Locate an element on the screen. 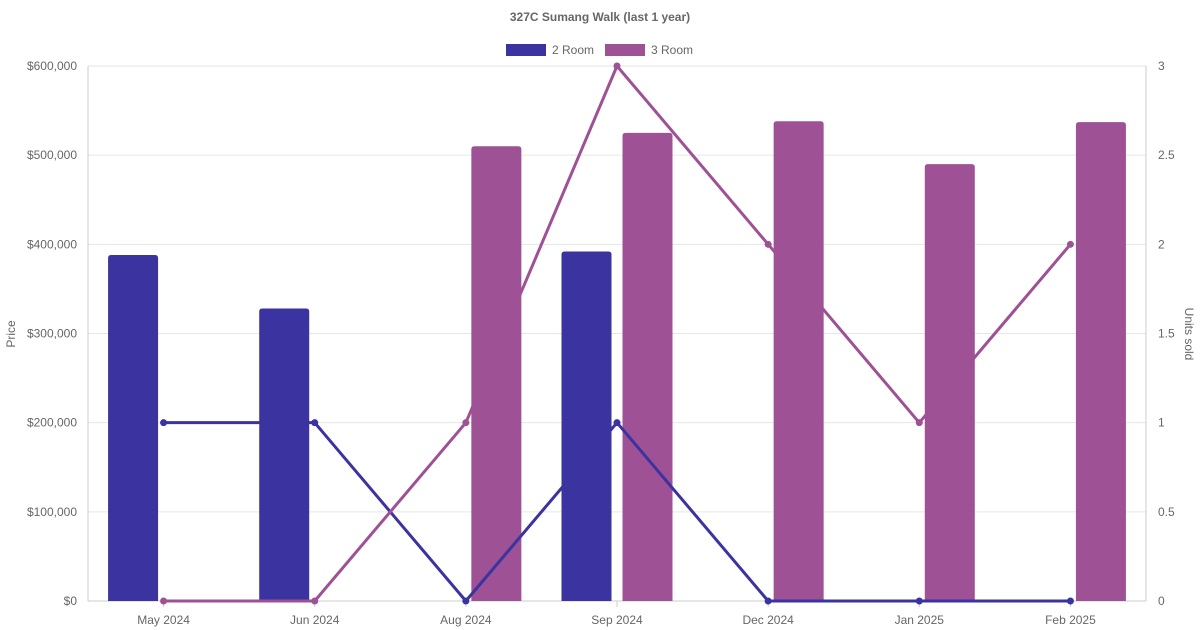 The height and width of the screenshot is (630, 1200). legend-swatch-3-room is located at coordinates (625, 50).